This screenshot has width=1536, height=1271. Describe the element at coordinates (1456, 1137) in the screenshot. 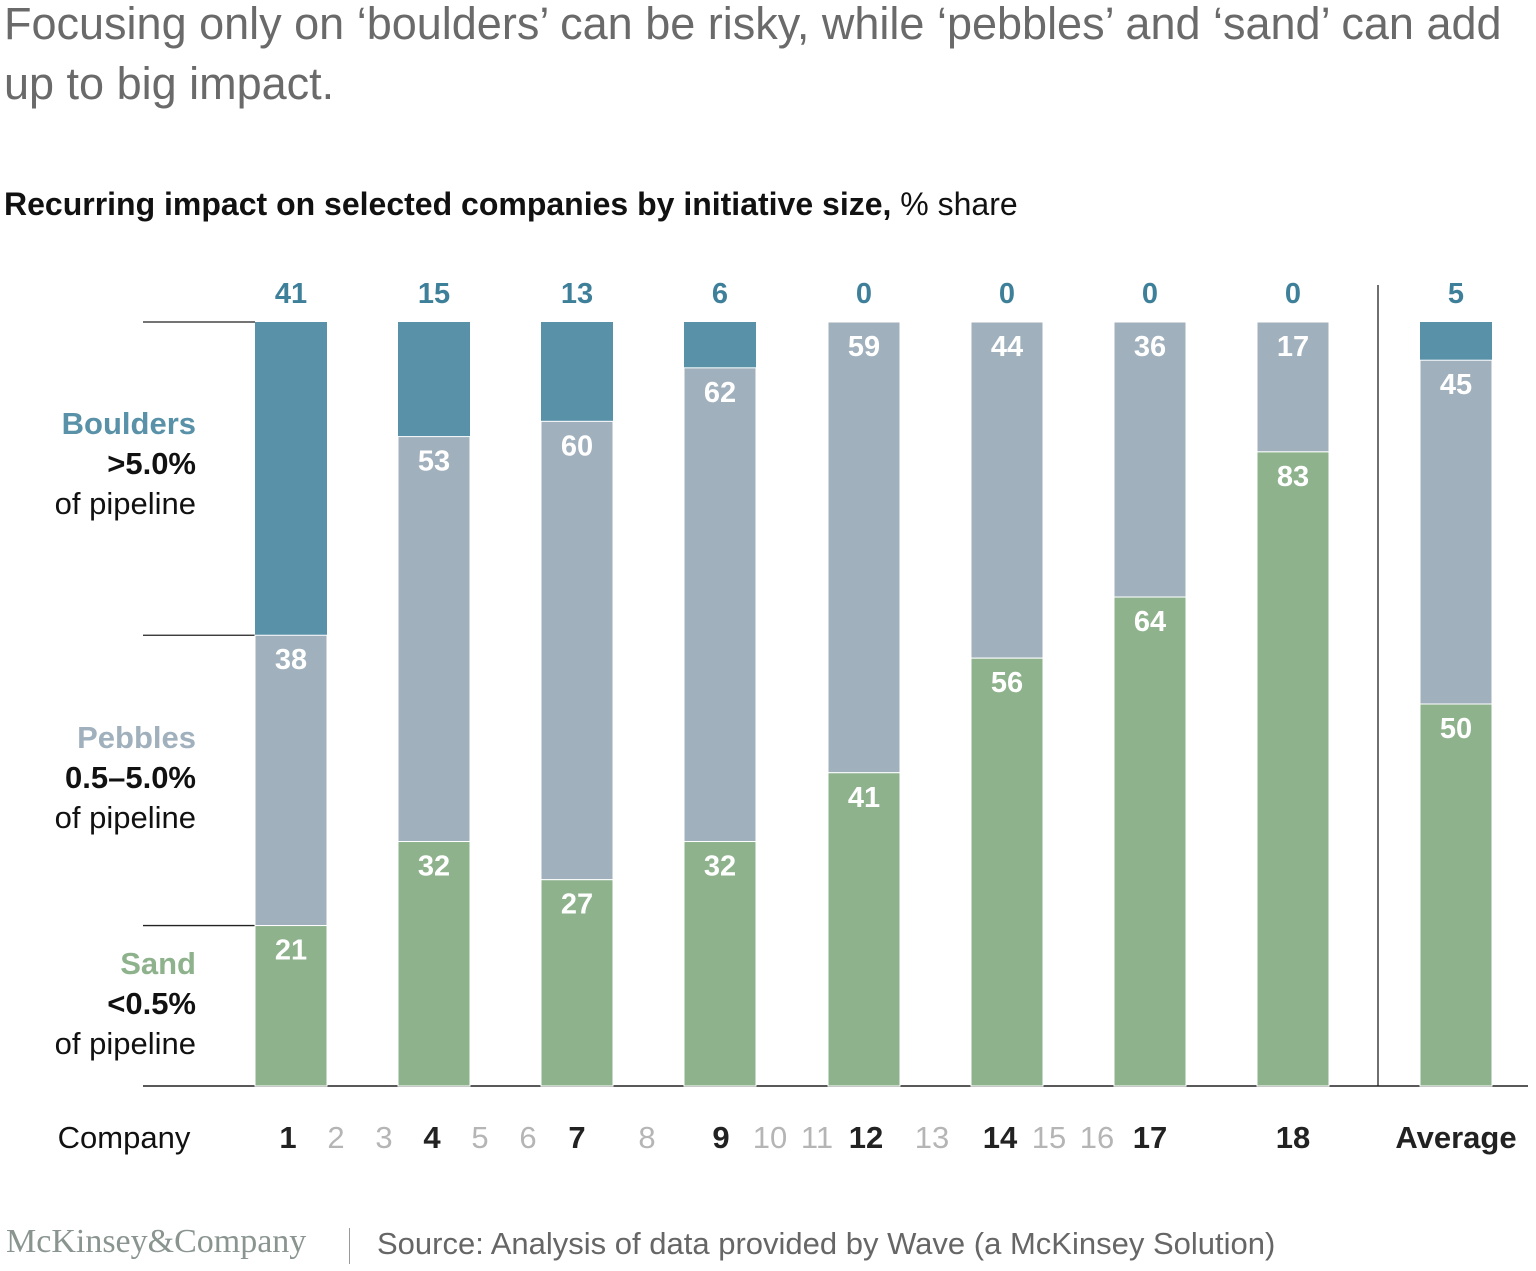

I see `x-tick-label: Average` at that location.